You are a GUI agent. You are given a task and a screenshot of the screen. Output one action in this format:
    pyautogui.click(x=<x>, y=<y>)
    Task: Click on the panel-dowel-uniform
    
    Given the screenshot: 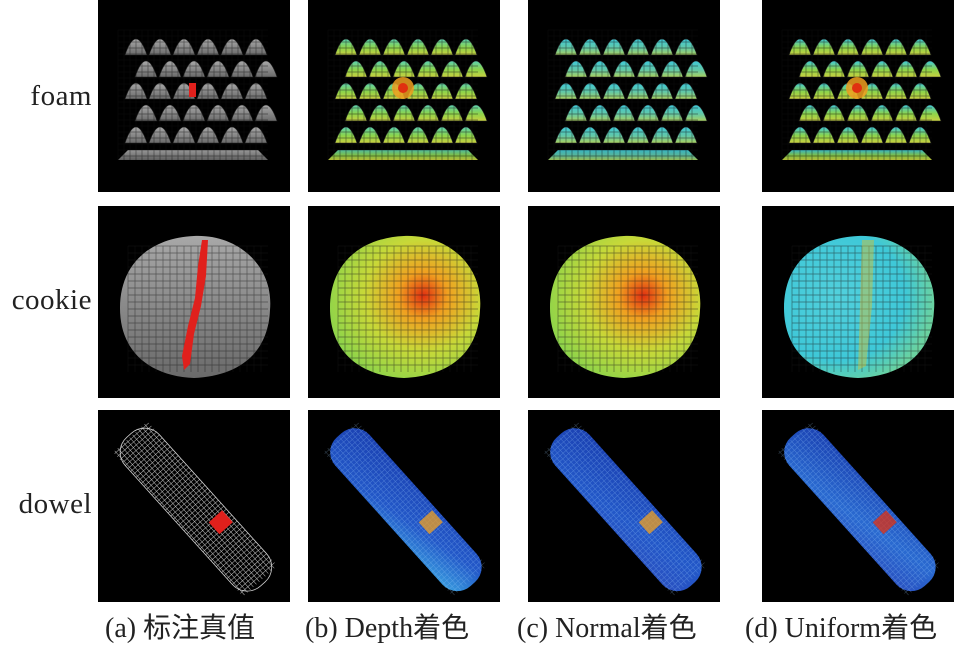 What is the action you would take?
    pyautogui.click(x=858, y=506)
    